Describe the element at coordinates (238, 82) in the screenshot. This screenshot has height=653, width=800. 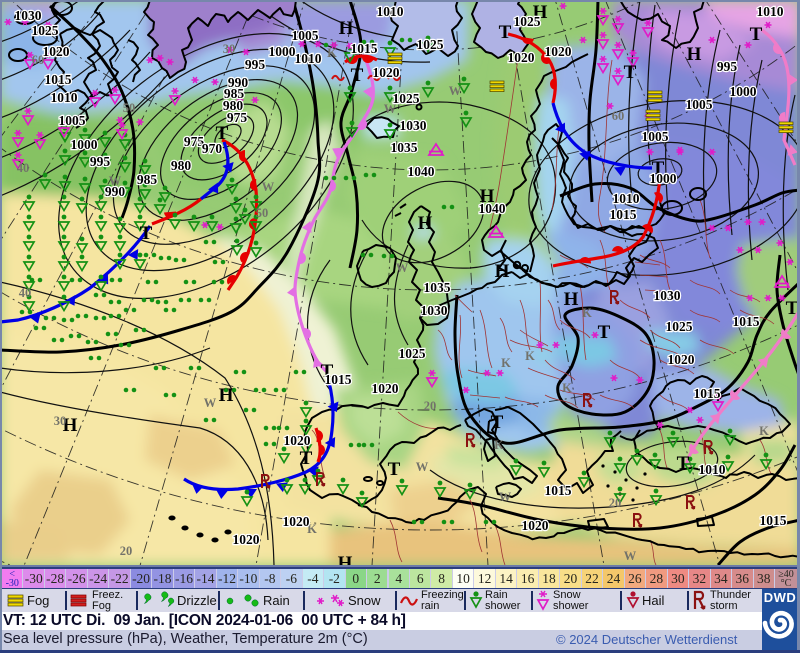
I see `svg-text: 990` at that location.